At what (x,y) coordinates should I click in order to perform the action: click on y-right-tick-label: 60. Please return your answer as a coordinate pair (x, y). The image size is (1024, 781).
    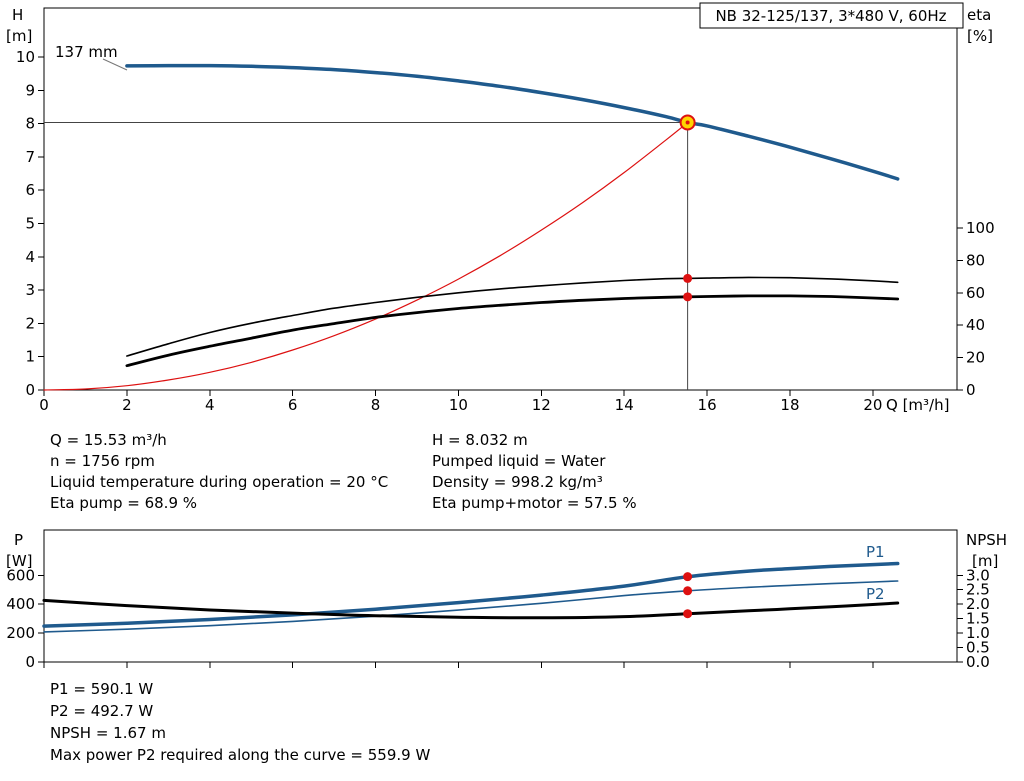
    Looking at the image, I should click on (975, 293).